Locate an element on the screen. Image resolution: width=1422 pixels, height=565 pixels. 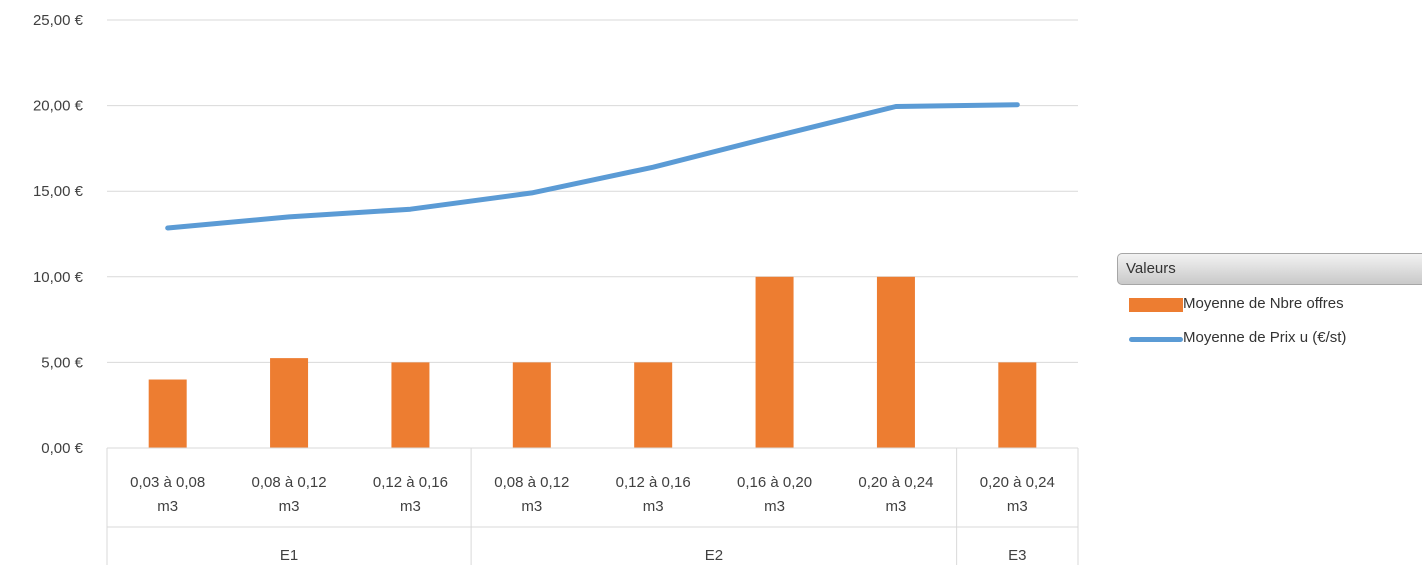
legend-item-bars: Moyenne de Nbre offres is located at coordinates (1269, 302).